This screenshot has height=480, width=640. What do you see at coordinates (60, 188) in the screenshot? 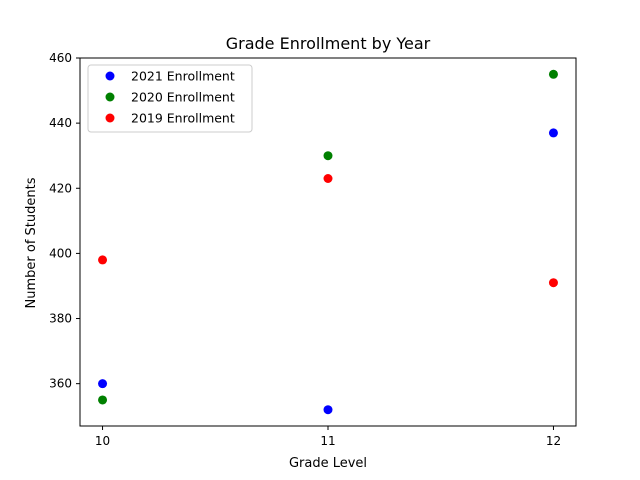
I see `y-tick-label: 420` at bounding box center [60, 188].